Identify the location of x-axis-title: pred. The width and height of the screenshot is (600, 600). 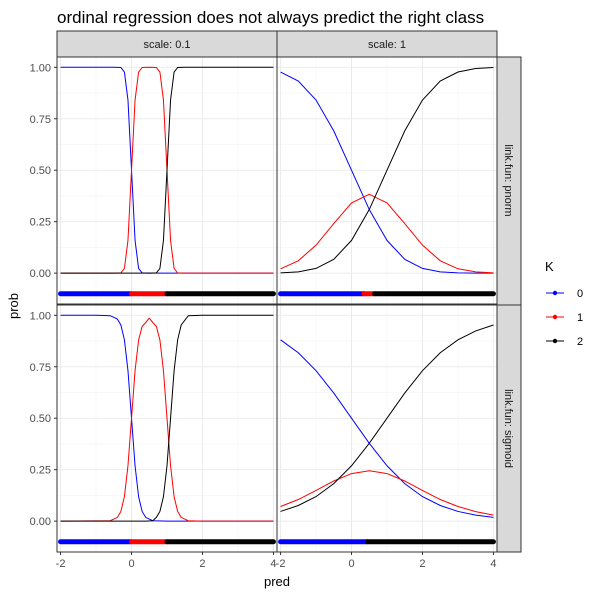
(277, 581).